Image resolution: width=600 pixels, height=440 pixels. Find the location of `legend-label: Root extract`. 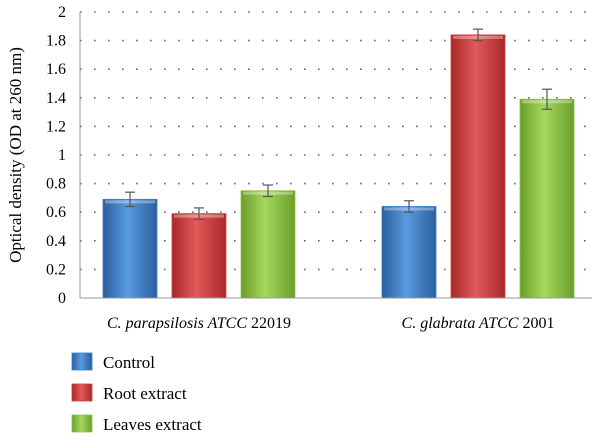

legend-label: Root extract is located at coordinates (145, 393).